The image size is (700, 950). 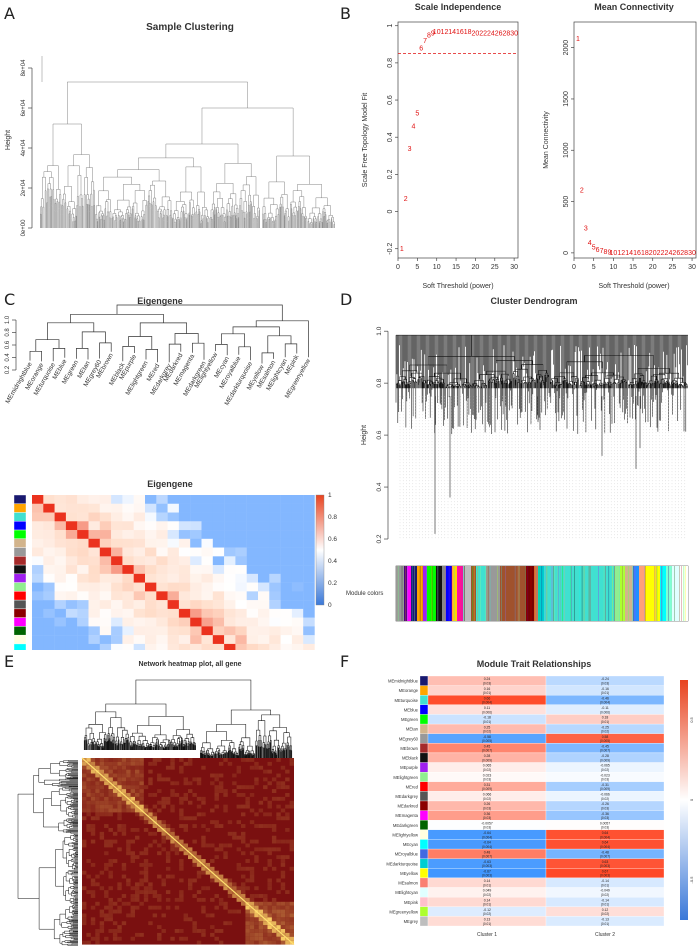 What do you see at coordinates (345, 661) in the screenshot?
I see `panel-label-f: F` at bounding box center [345, 661].